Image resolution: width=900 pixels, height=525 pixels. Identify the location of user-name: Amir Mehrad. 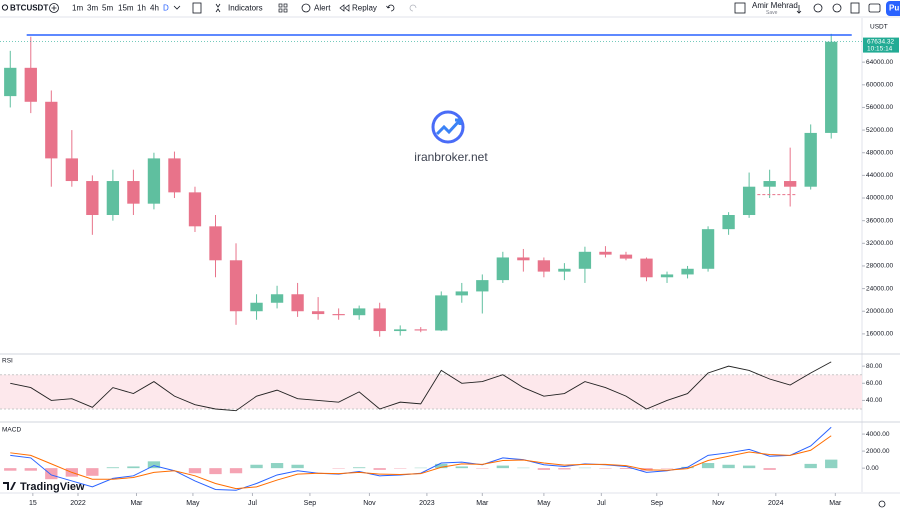
(775, 5).